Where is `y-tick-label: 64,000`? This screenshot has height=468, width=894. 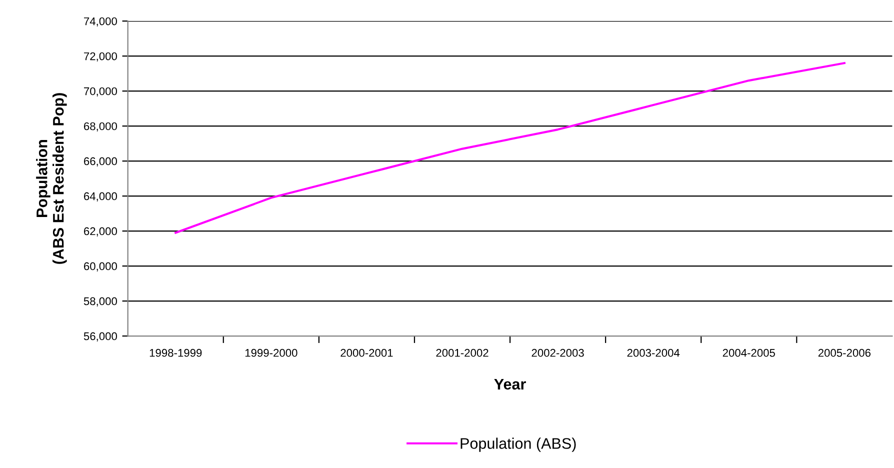 y-tick-label: 64,000 is located at coordinates (100, 197).